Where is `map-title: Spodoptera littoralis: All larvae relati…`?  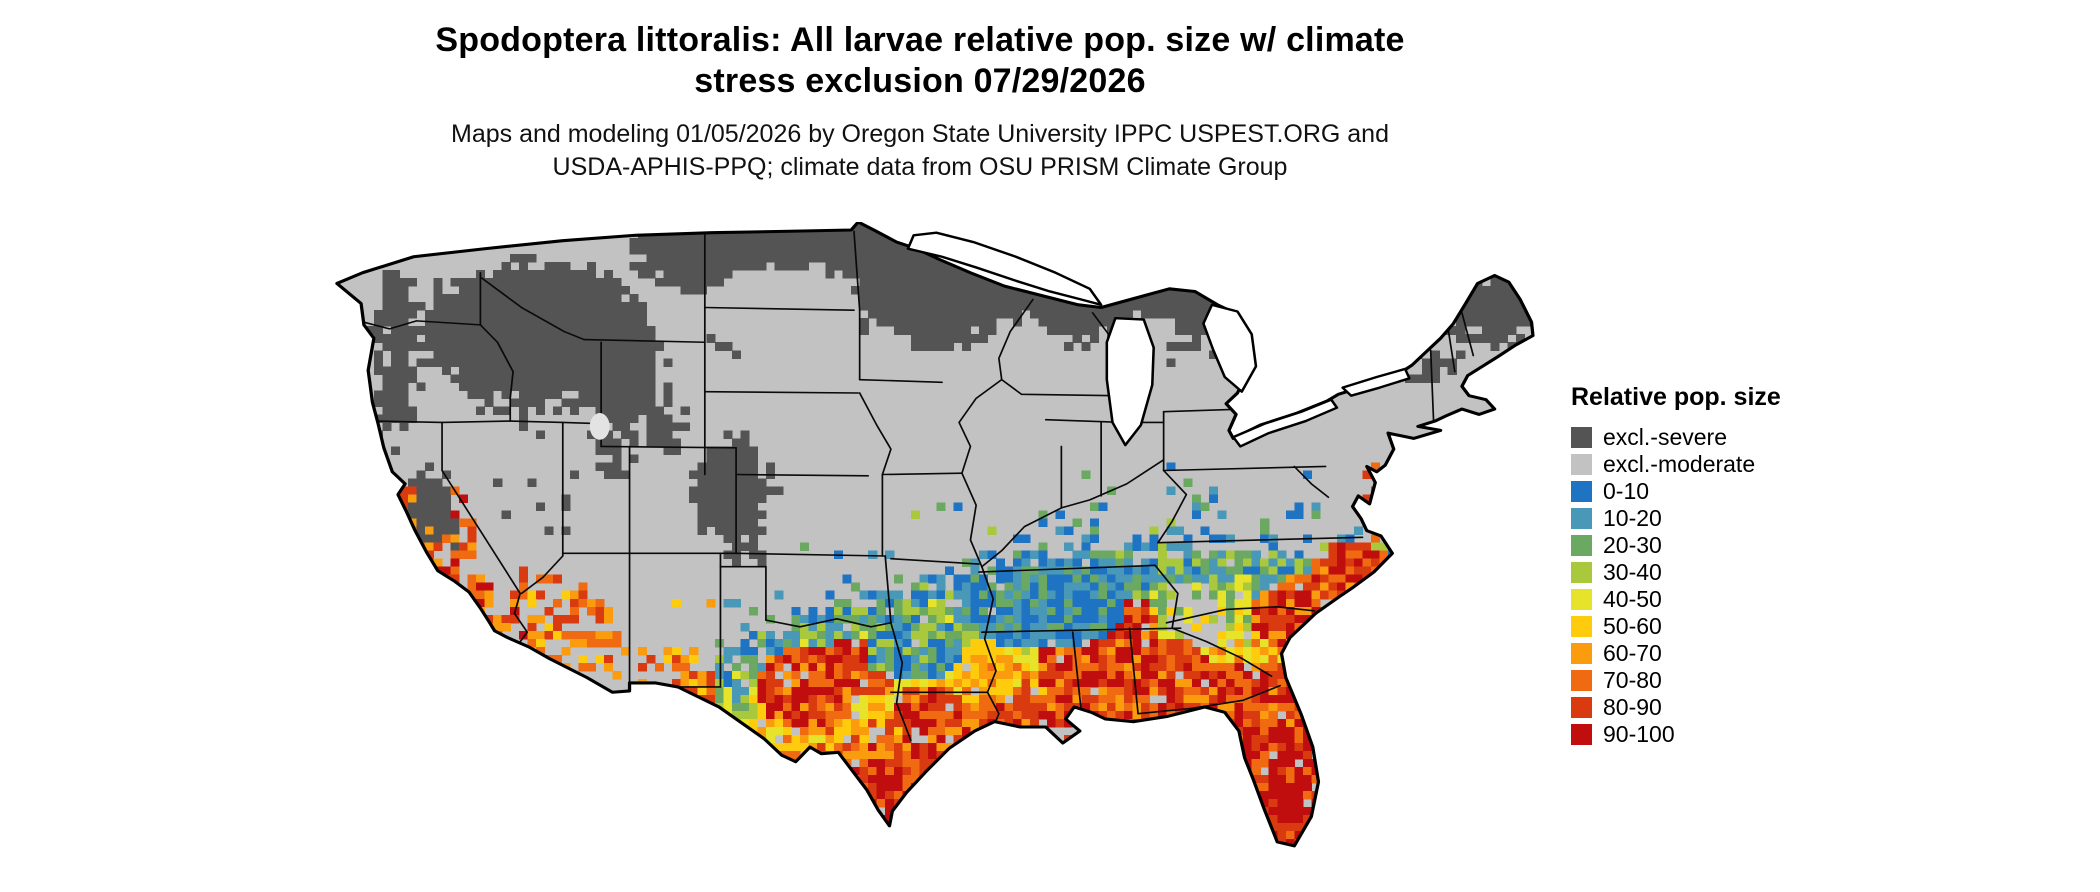 map-title: Spodoptera littoralis: All larvae relati… is located at coordinates (920, 61).